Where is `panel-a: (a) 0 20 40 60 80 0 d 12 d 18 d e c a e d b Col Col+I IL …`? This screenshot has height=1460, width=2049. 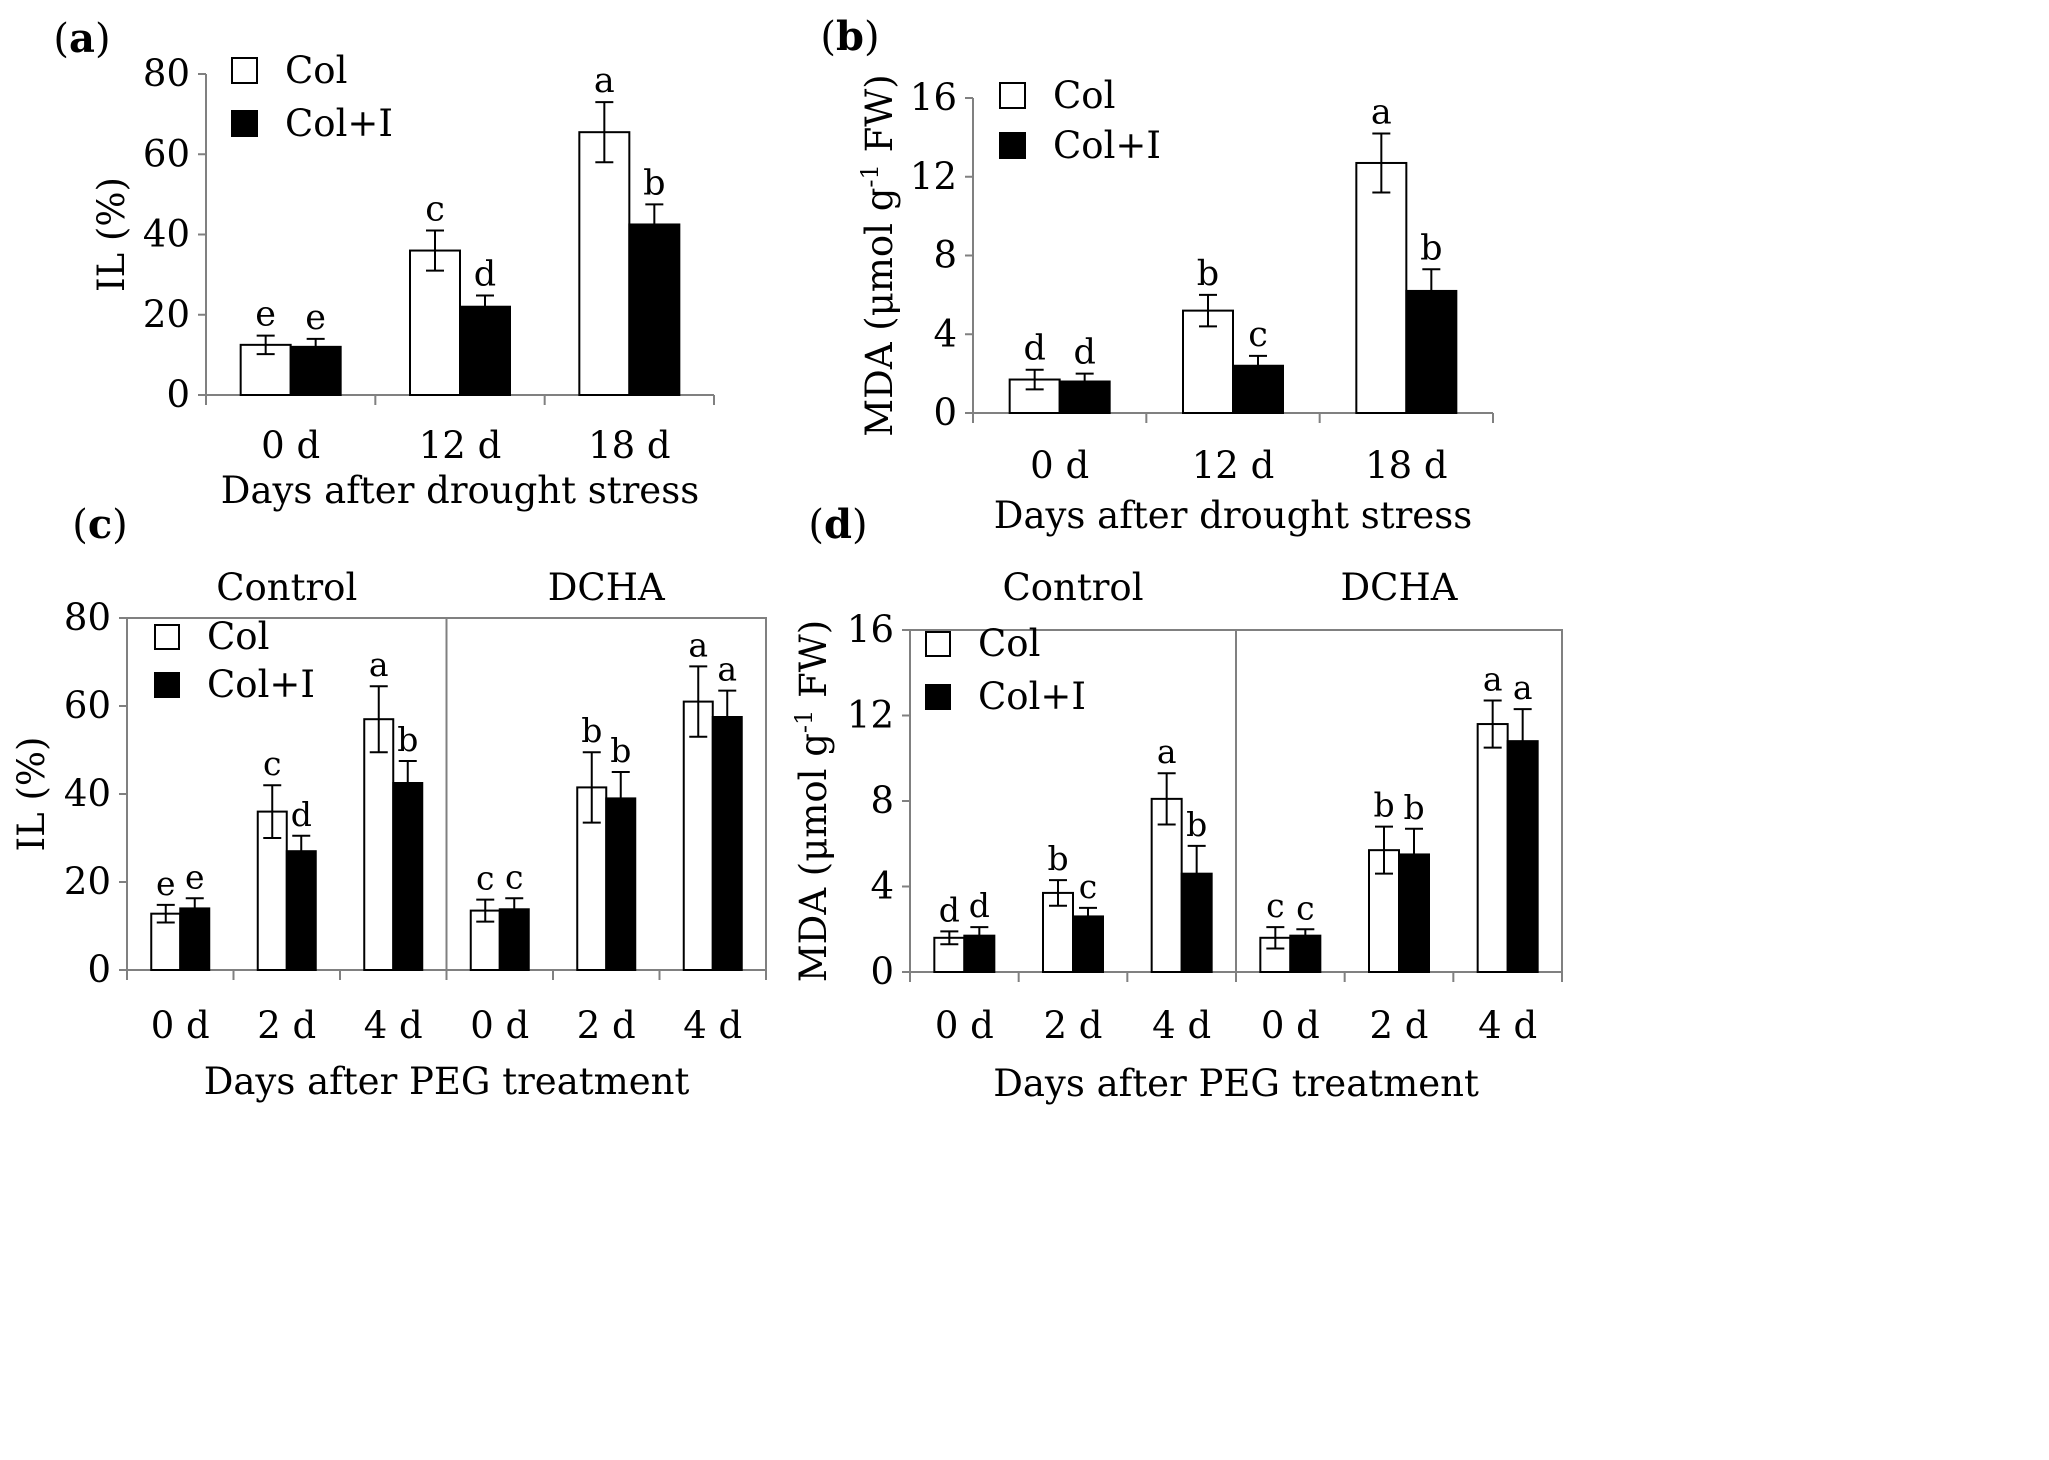
panel-a: (a) 0 20 40 60 80 0 d 12 d 18 d e c a e d b Col Col+I IL … is located at coordinates (384, 263).